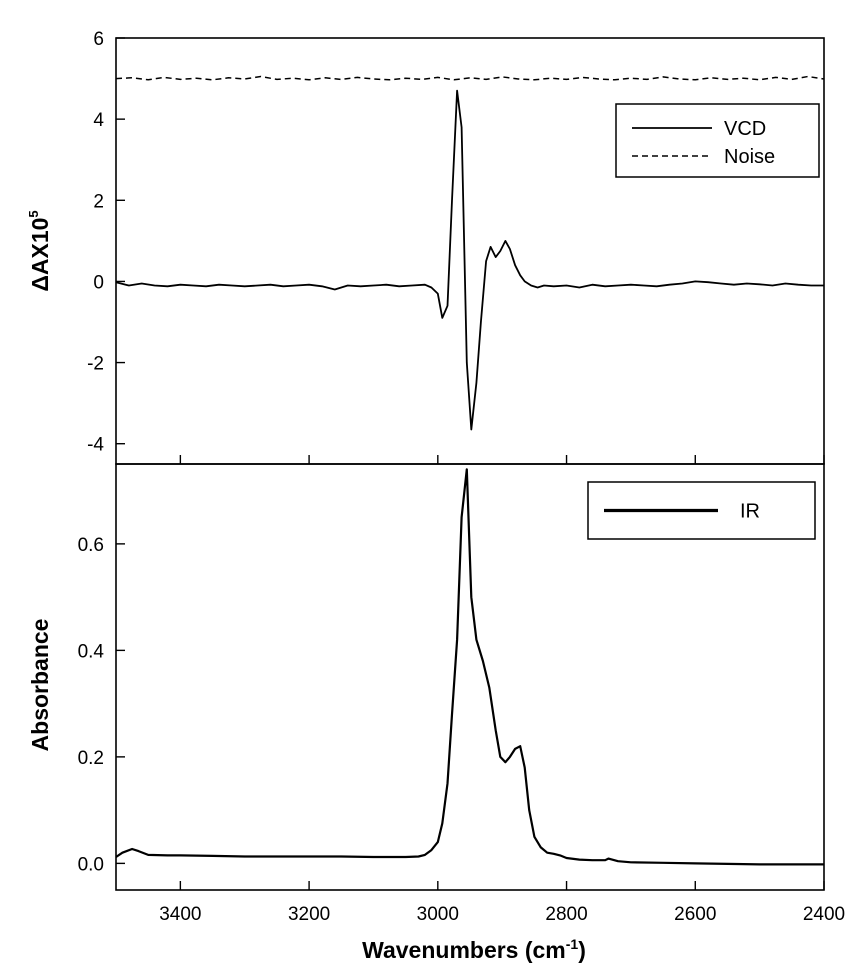  What do you see at coordinates (91, 651) in the screenshot?
I see `y-tick-label: 0.4` at bounding box center [91, 651].